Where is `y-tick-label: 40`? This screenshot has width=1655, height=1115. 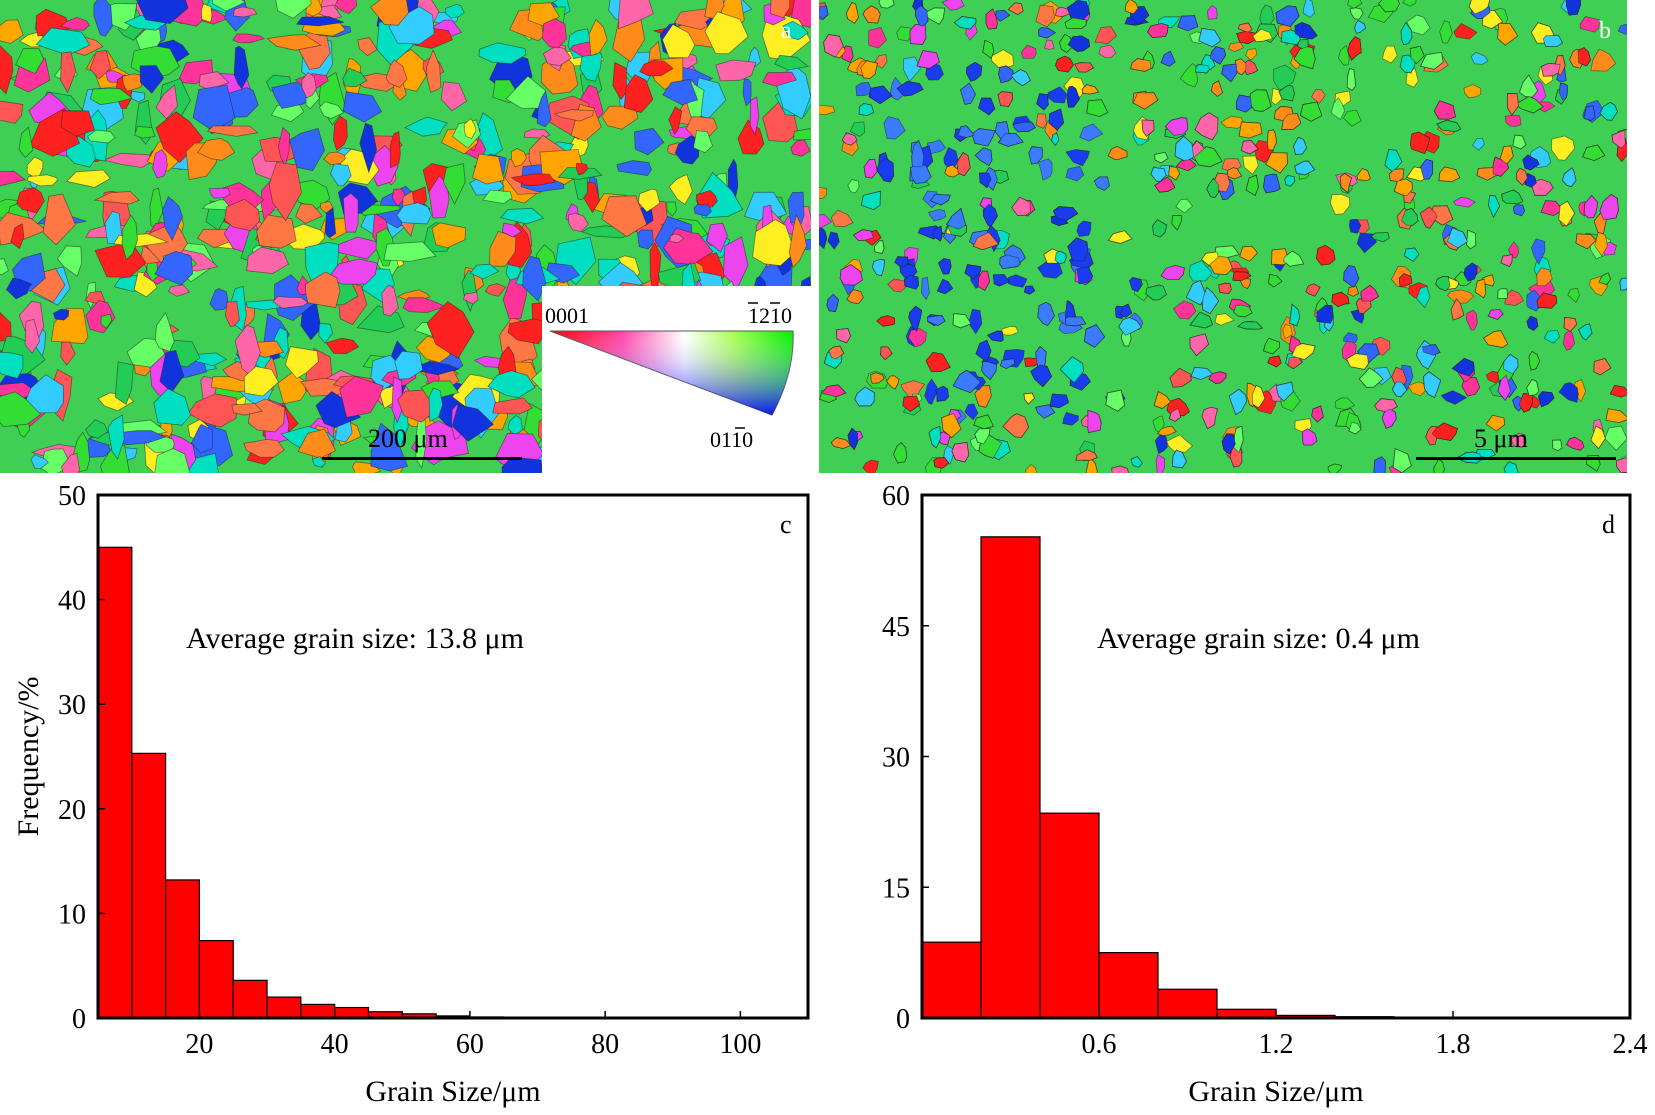
y-tick-label: 40 is located at coordinates (72, 601).